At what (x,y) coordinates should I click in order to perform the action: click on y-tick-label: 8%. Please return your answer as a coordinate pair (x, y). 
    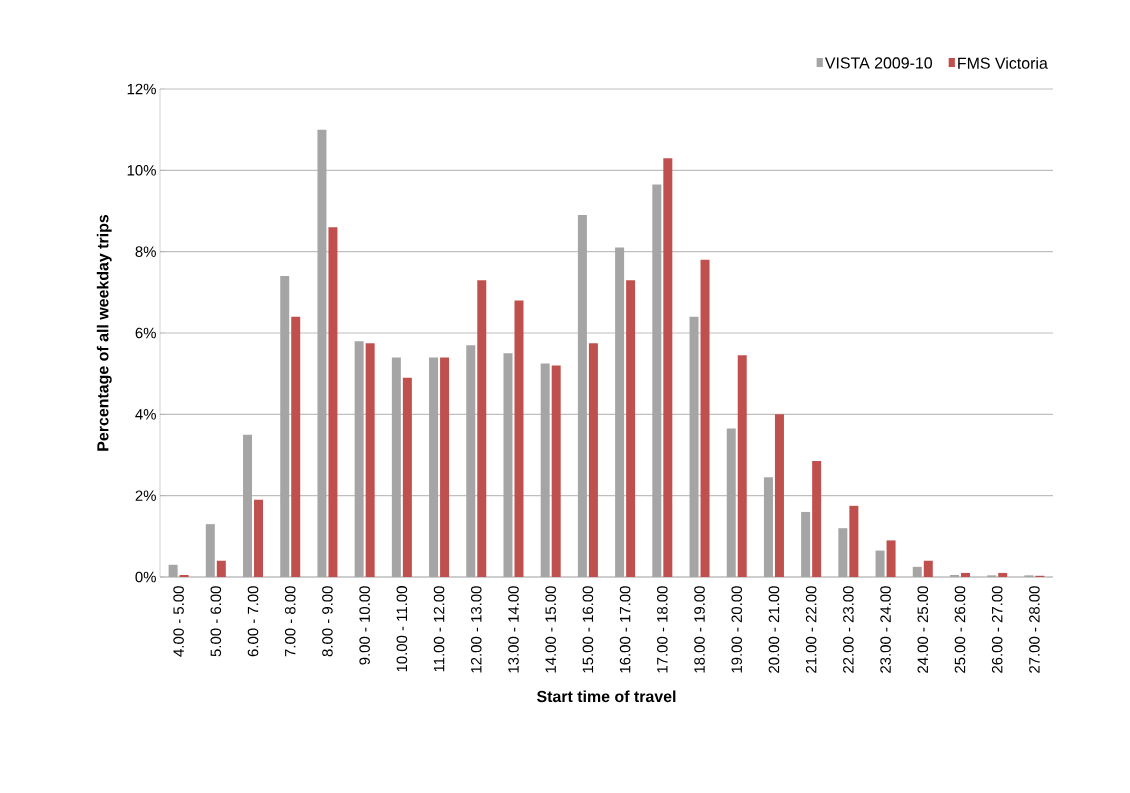
    Looking at the image, I should click on (145, 251).